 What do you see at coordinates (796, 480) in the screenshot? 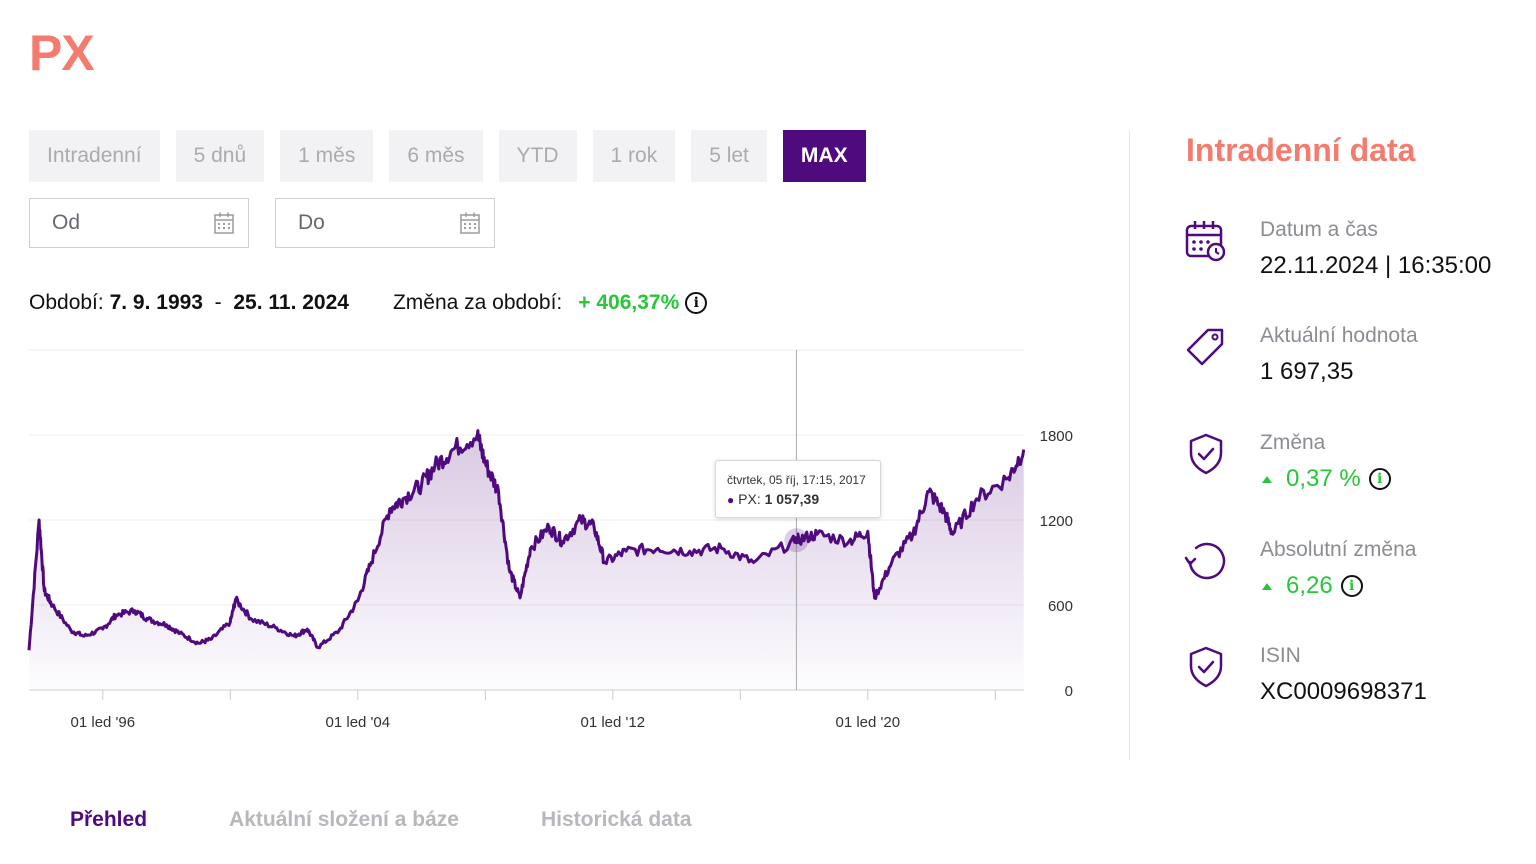
I see `tooltip-date: čtvrtek, 05 říj, 17:15, 2017` at bounding box center [796, 480].